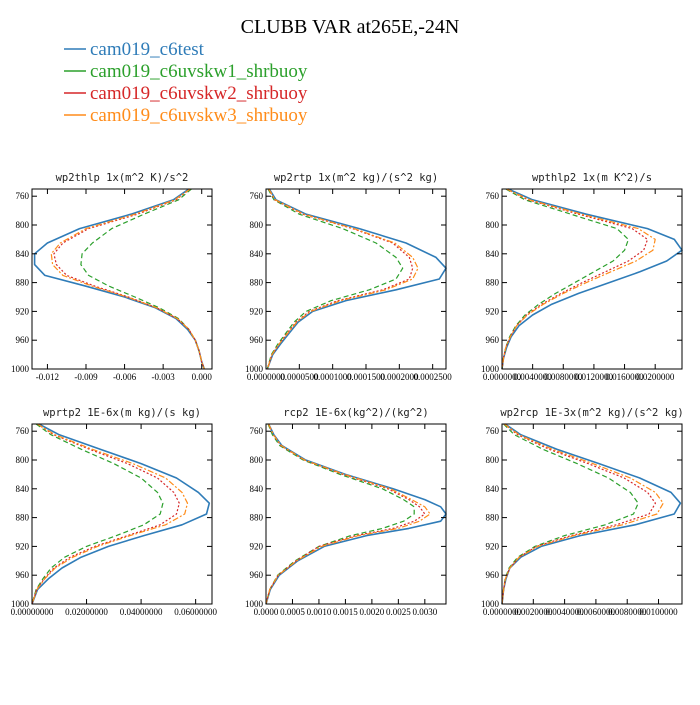 The height and width of the screenshot is (705, 700). Describe the element at coordinates (199, 71) in the screenshot. I see `legend-label: cam019_c6uvskw1_shrbuoy` at that location.